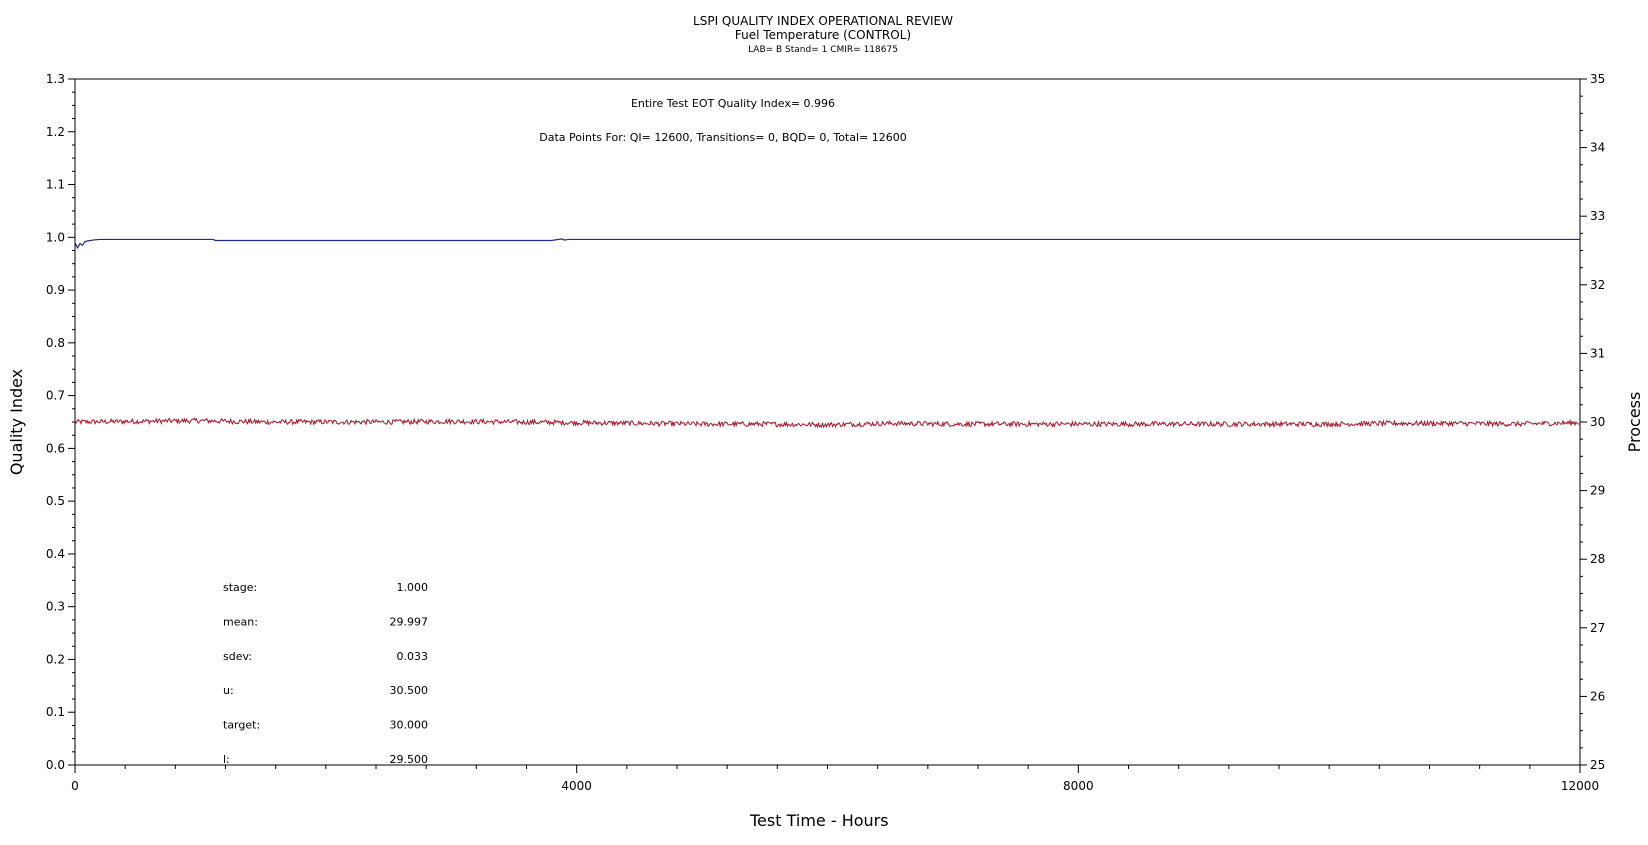 Image resolution: width=1648 pixels, height=845 pixels. I want to click on y-tick-label: 0.5, so click(55, 501).